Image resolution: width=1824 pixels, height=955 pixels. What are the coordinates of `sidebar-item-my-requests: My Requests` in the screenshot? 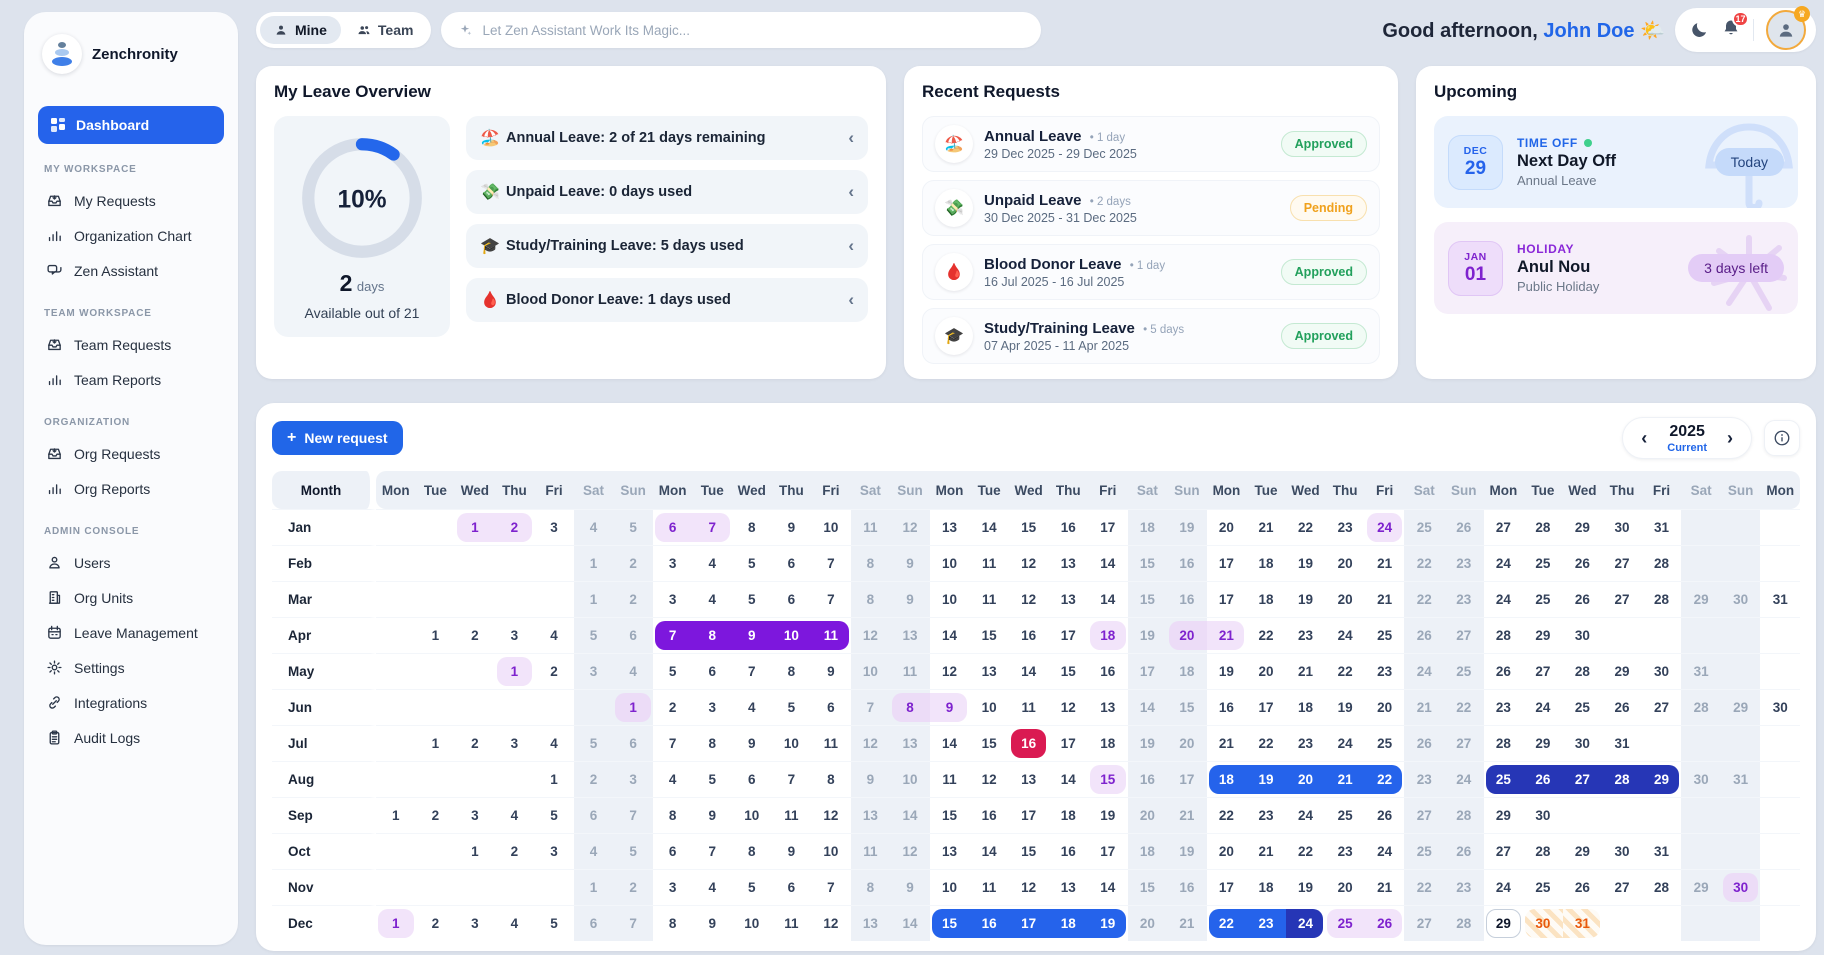 It's located at (131, 200).